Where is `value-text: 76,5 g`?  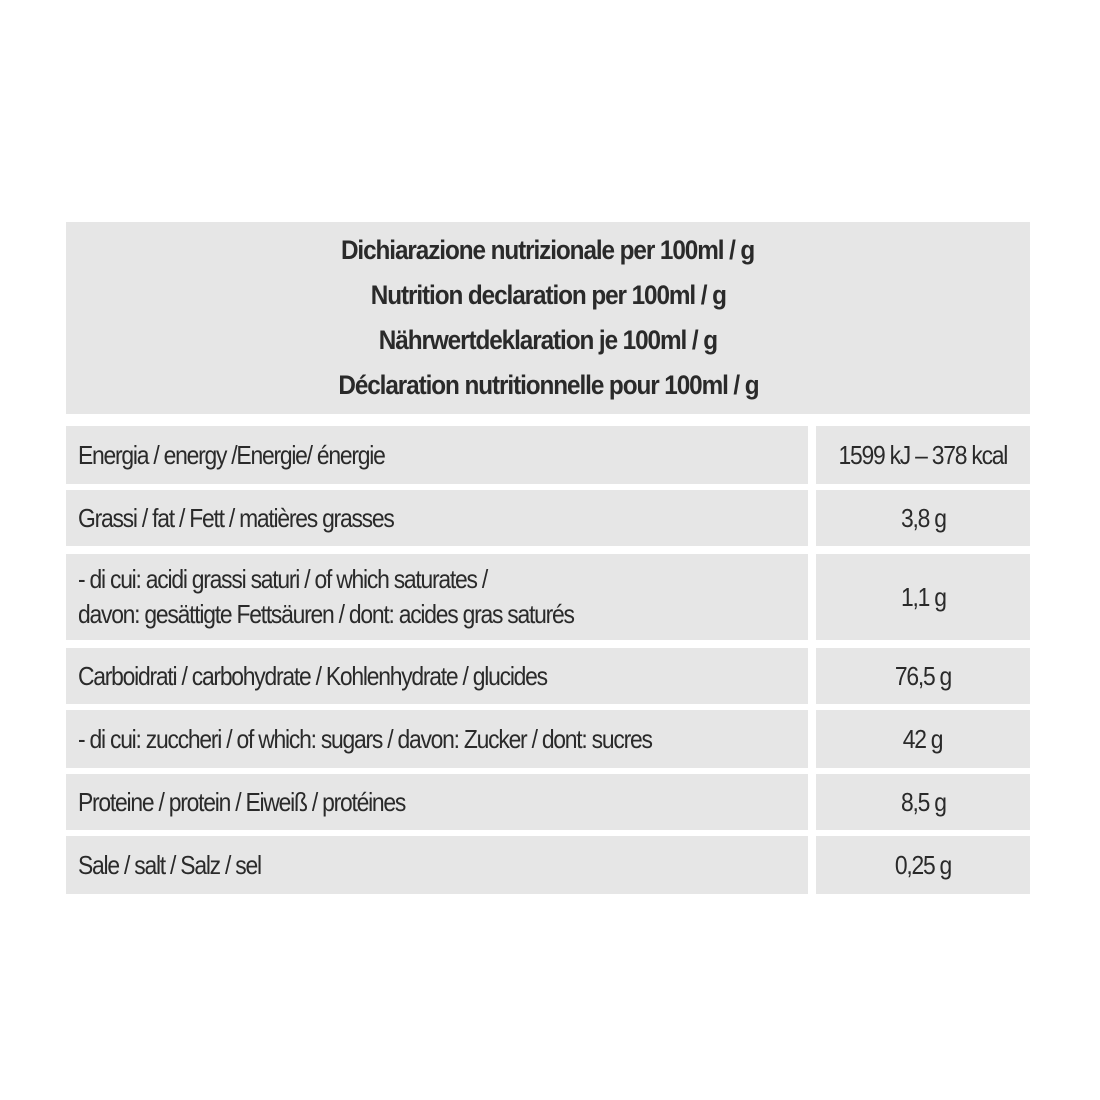
value-text: 76,5 g is located at coordinates (923, 675).